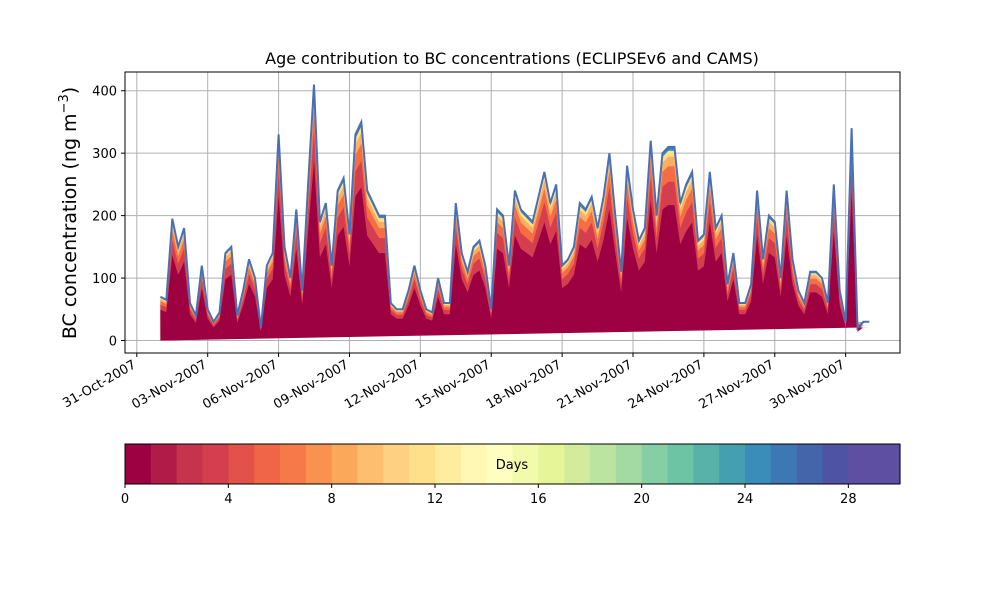 The height and width of the screenshot is (600, 1000). Describe the element at coordinates (848, 499) in the screenshot. I see `colorbar-tick-label: 28` at that location.